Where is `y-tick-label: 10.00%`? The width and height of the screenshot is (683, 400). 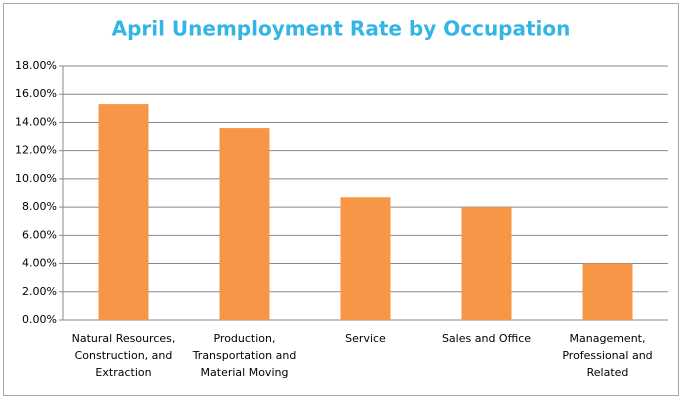 y-tick-label: 10.00% is located at coordinates (36, 178).